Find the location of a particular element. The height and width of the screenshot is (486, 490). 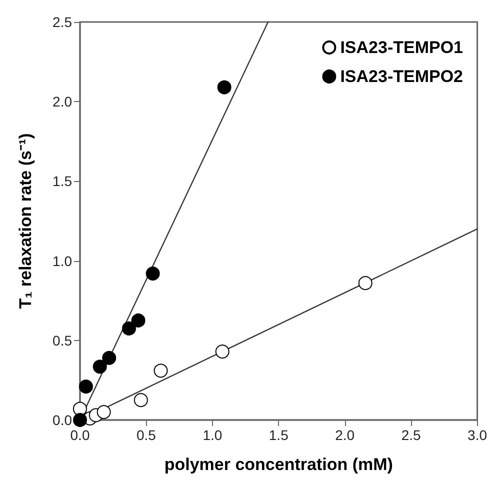

x-tick-label: 2.0 is located at coordinates (345, 435).